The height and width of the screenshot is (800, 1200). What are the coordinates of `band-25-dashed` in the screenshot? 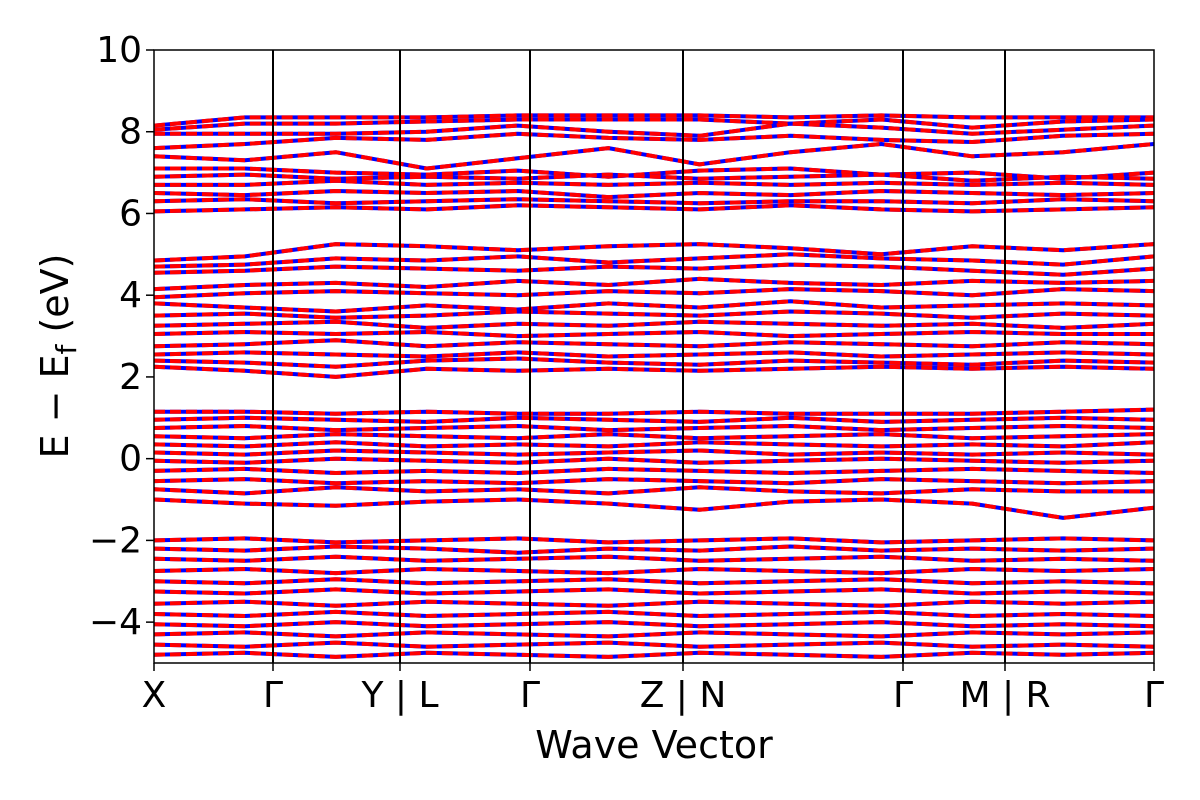 It's located at (654, 419).